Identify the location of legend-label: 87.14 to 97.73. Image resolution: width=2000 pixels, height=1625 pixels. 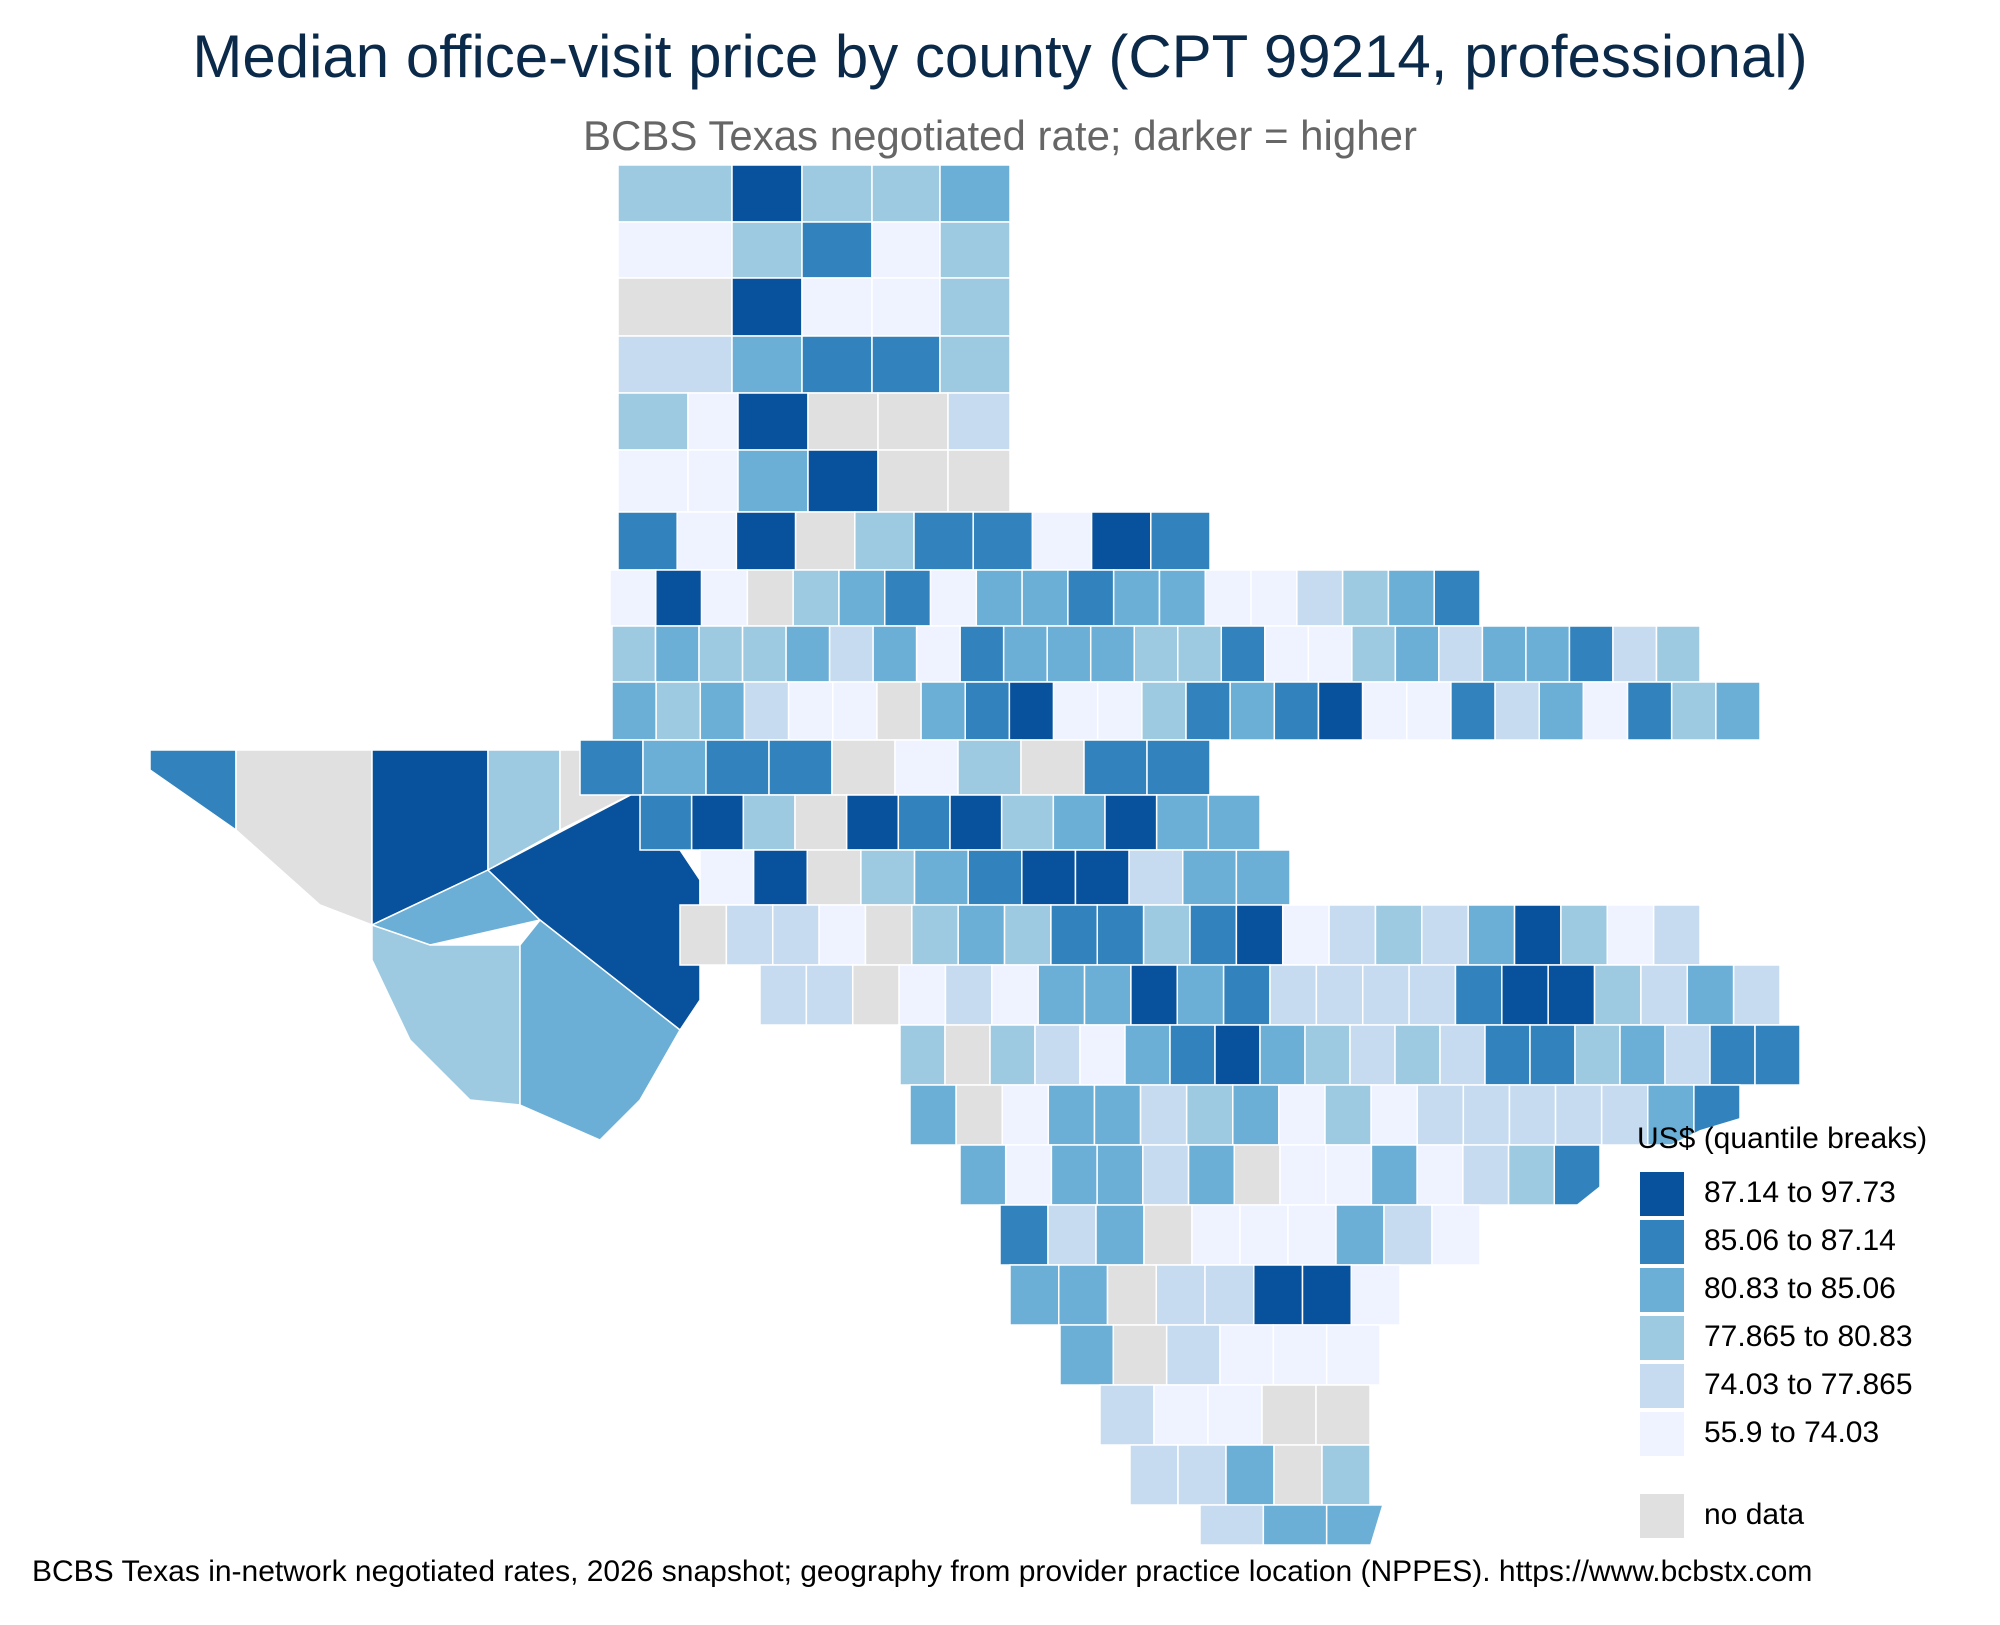
(1800, 1192).